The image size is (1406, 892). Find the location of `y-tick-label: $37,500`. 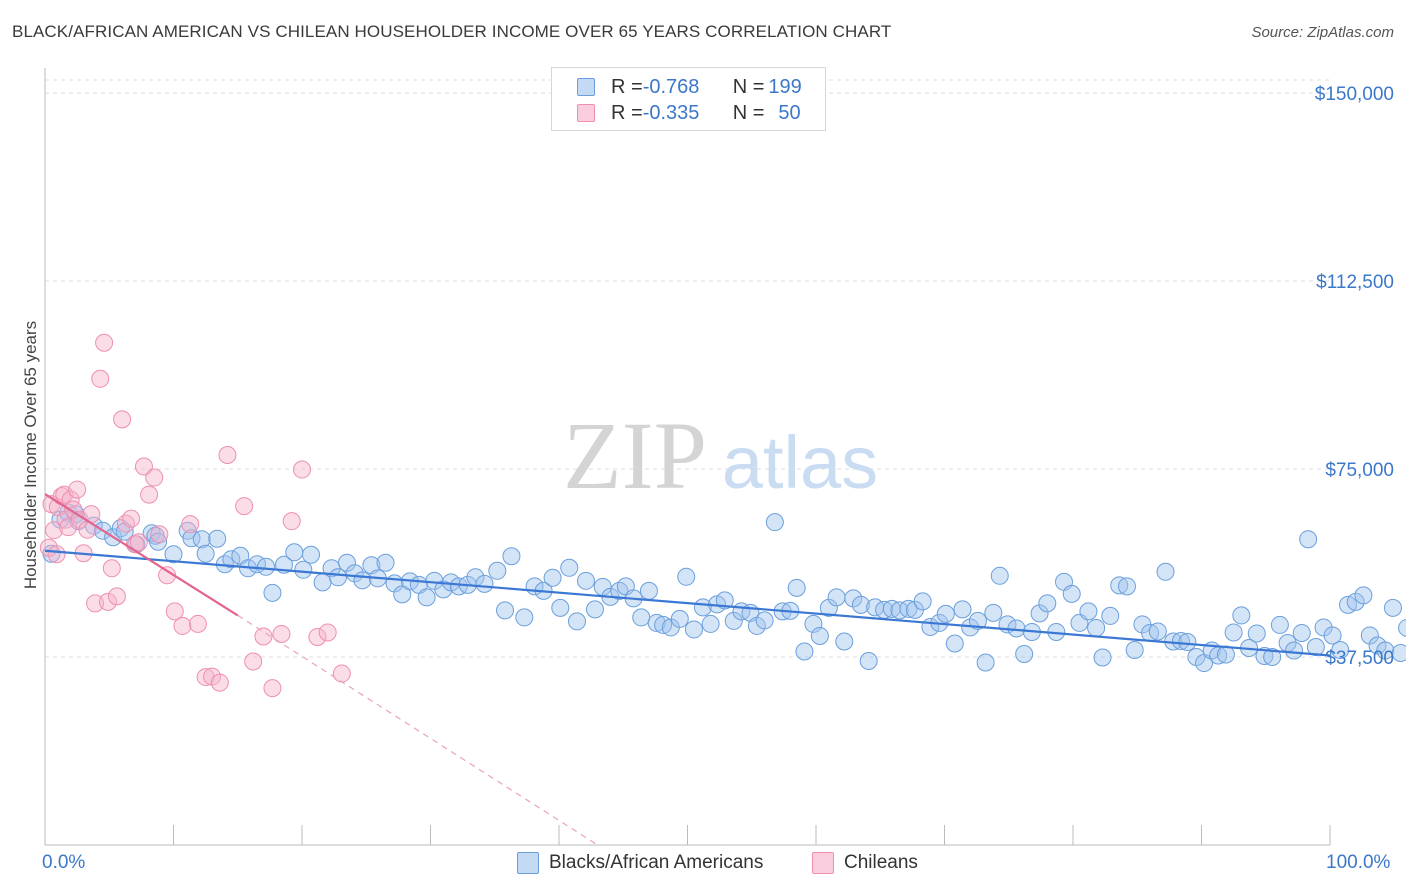

y-tick-label: $37,500 is located at coordinates (1359, 659).